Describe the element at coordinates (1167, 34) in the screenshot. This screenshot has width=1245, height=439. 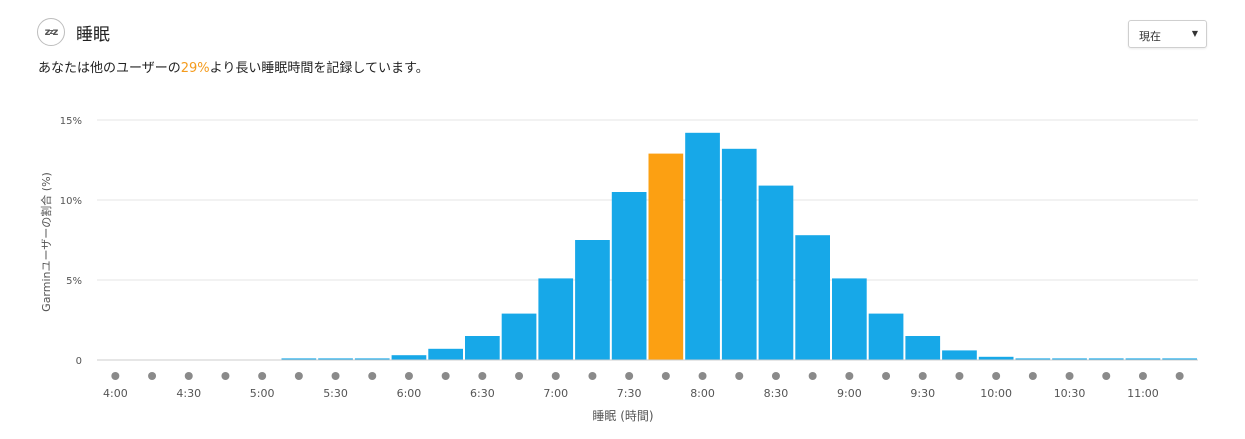
I see `period-select: 現在 ▼` at that location.